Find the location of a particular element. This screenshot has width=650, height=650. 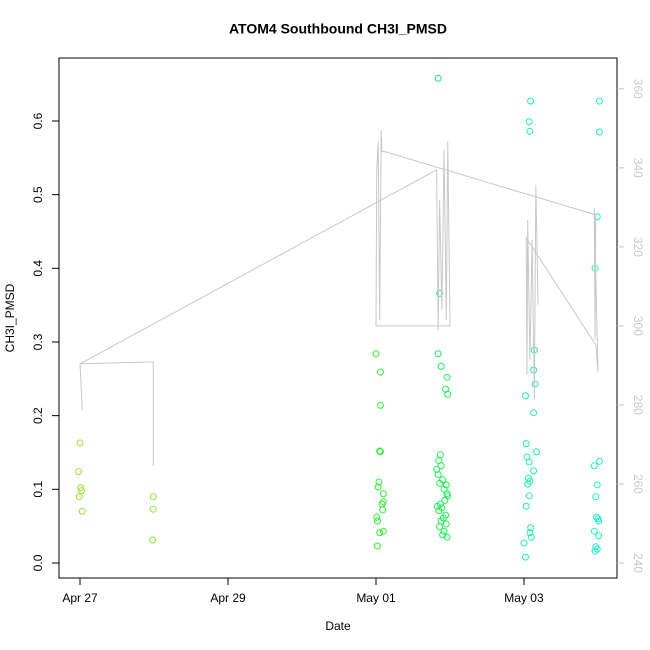

y-tick-label: 0.2 is located at coordinates (38, 415).